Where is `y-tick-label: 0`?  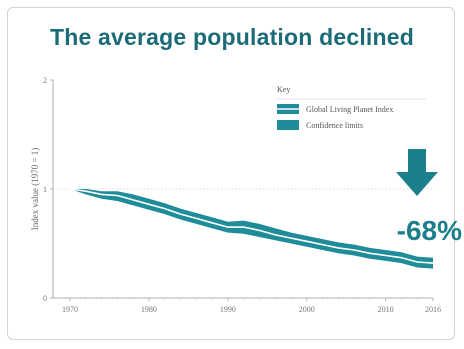 y-tick-label: 0 is located at coordinates (45, 298).